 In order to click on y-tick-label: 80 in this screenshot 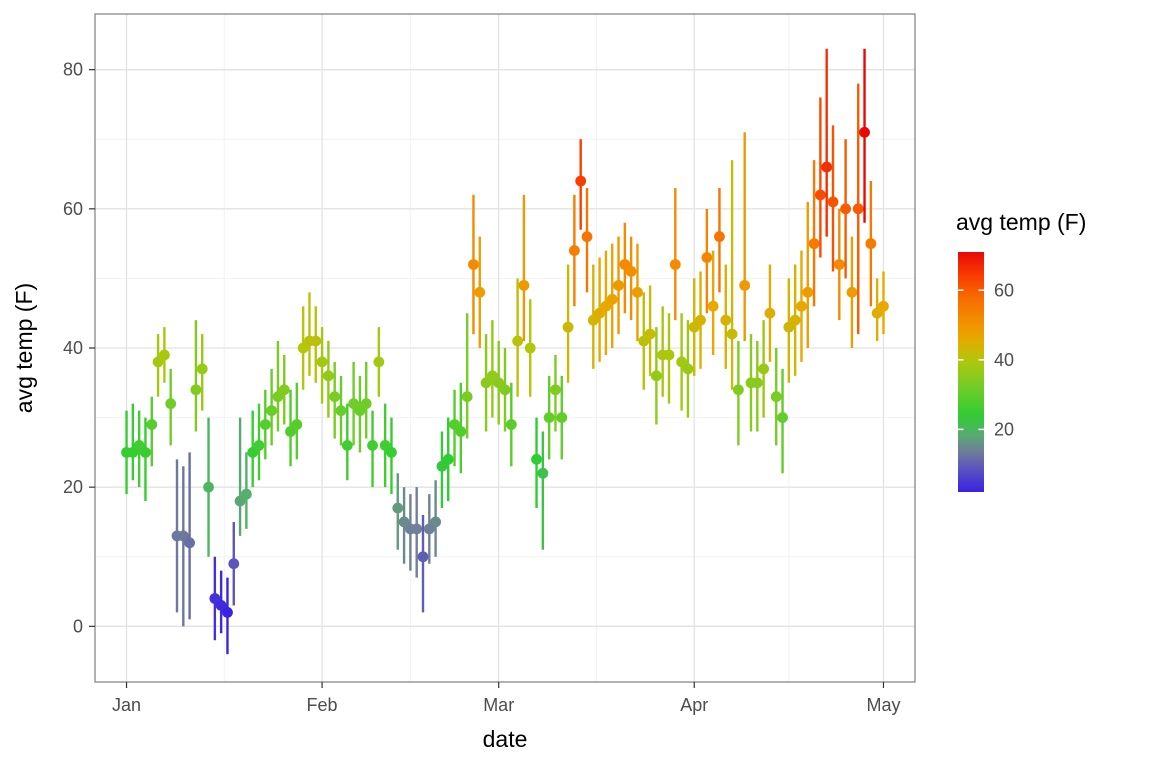, I will do `click(73, 70)`.